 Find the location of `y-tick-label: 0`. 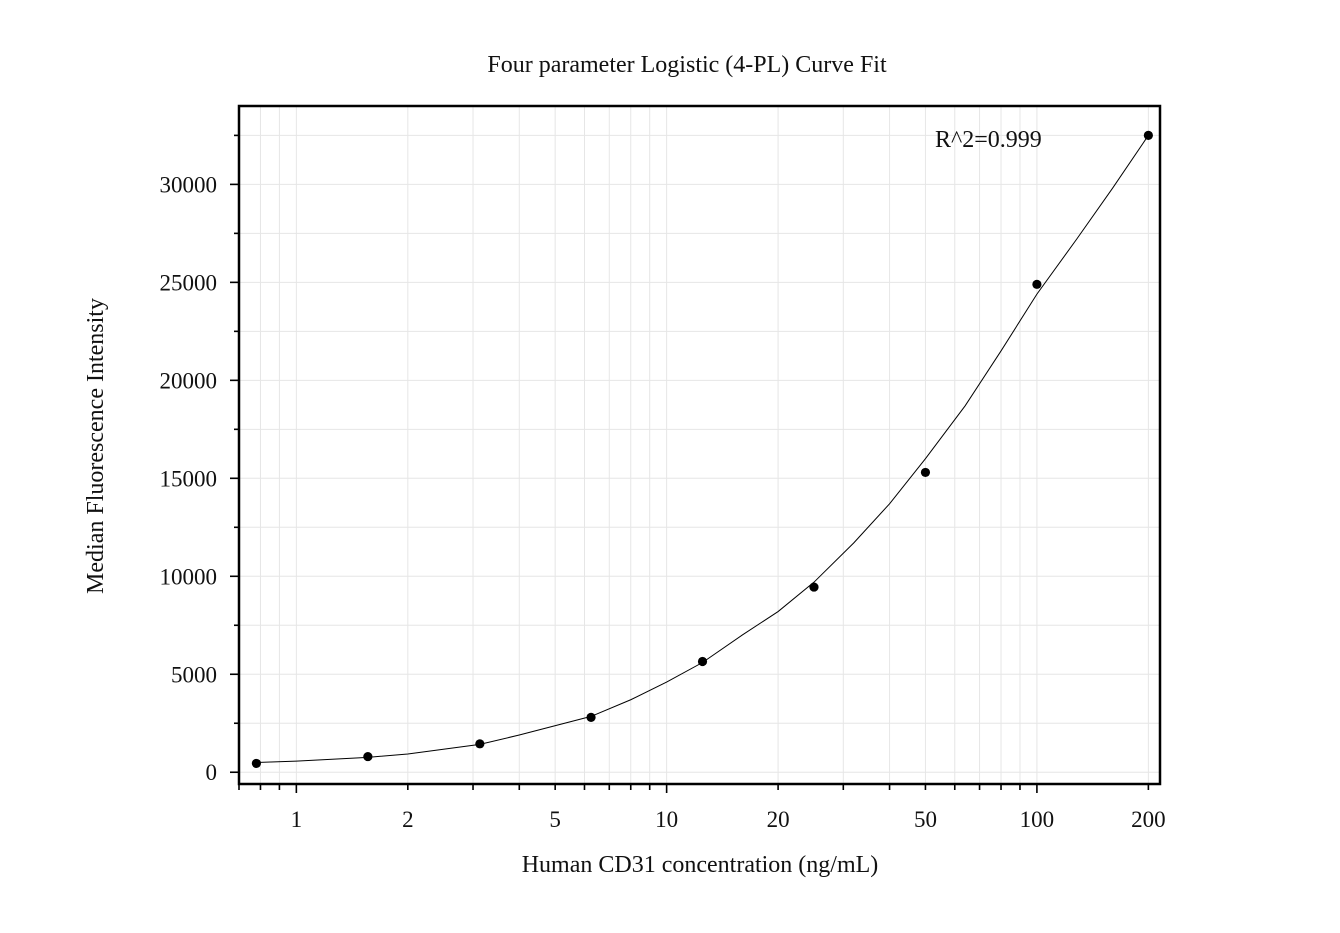

y-tick-label: 0 is located at coordinates (212, 772).